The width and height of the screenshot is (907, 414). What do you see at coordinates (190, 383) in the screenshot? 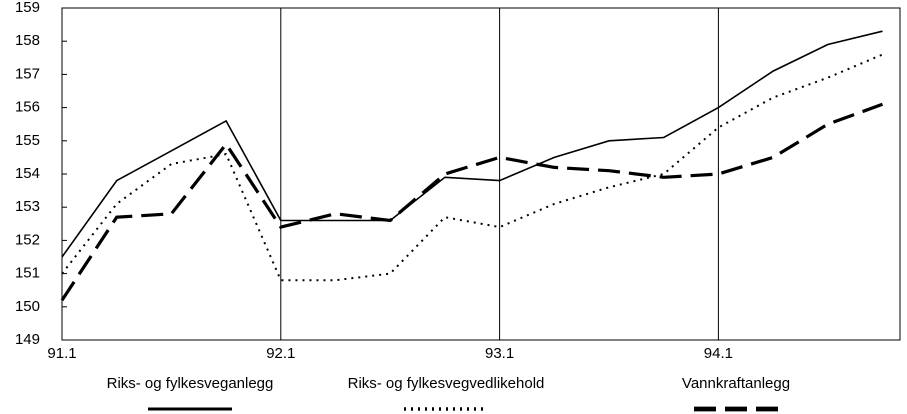
I see `legend-label: Riks- og fylkesveganlegg` at bounding box center [190, 383].